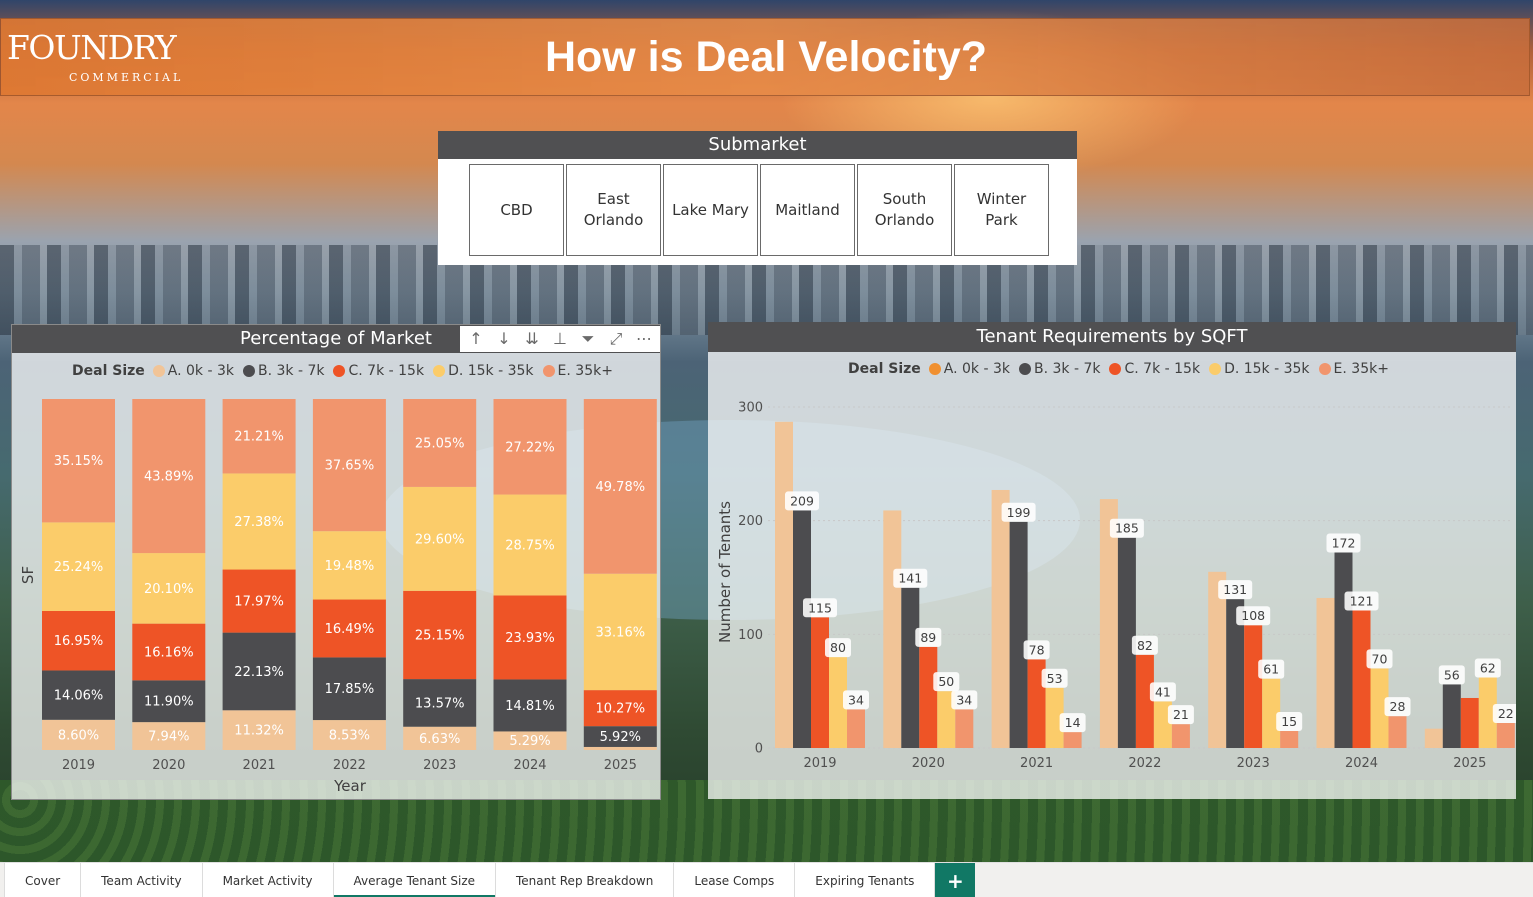 This screenshot has width=1533, height=897. What do you see at coordinates (1488, 668) in the screenshot?
I see `data-label: 62` at bounding box center [1488, 668].